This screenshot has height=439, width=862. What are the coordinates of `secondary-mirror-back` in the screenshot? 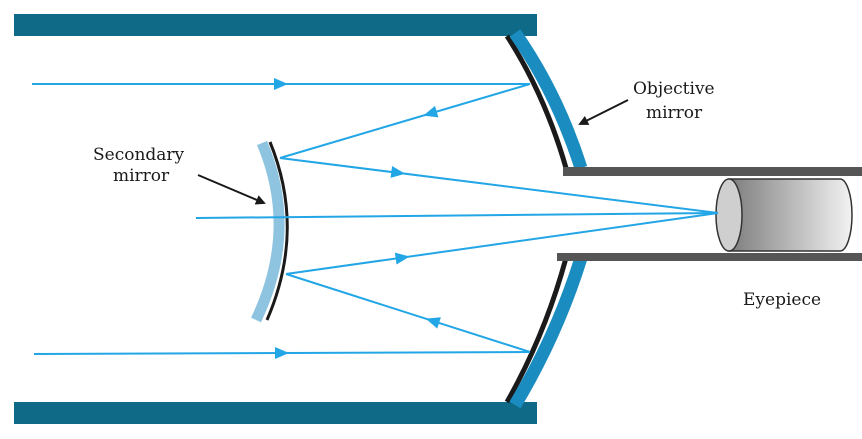 It's located at (277, 231).